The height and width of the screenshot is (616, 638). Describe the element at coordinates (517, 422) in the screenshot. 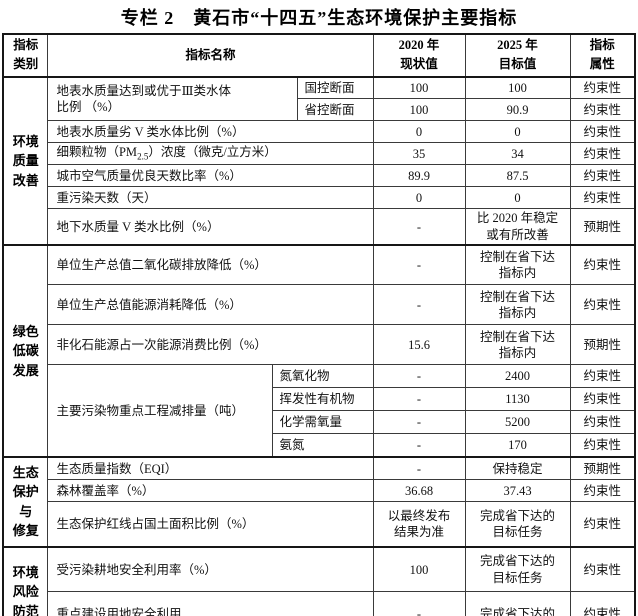

I see `value-2025-cell: 5200` at that location.